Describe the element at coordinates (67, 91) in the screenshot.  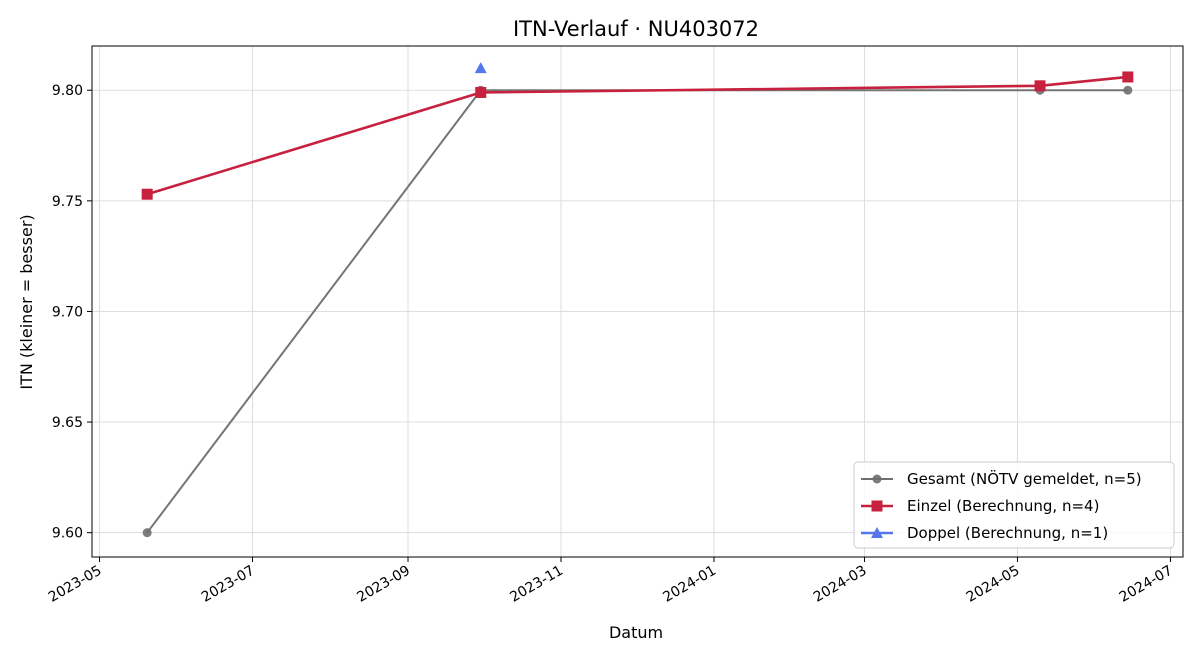
I see `y-tick-label: 9.80` at that location.